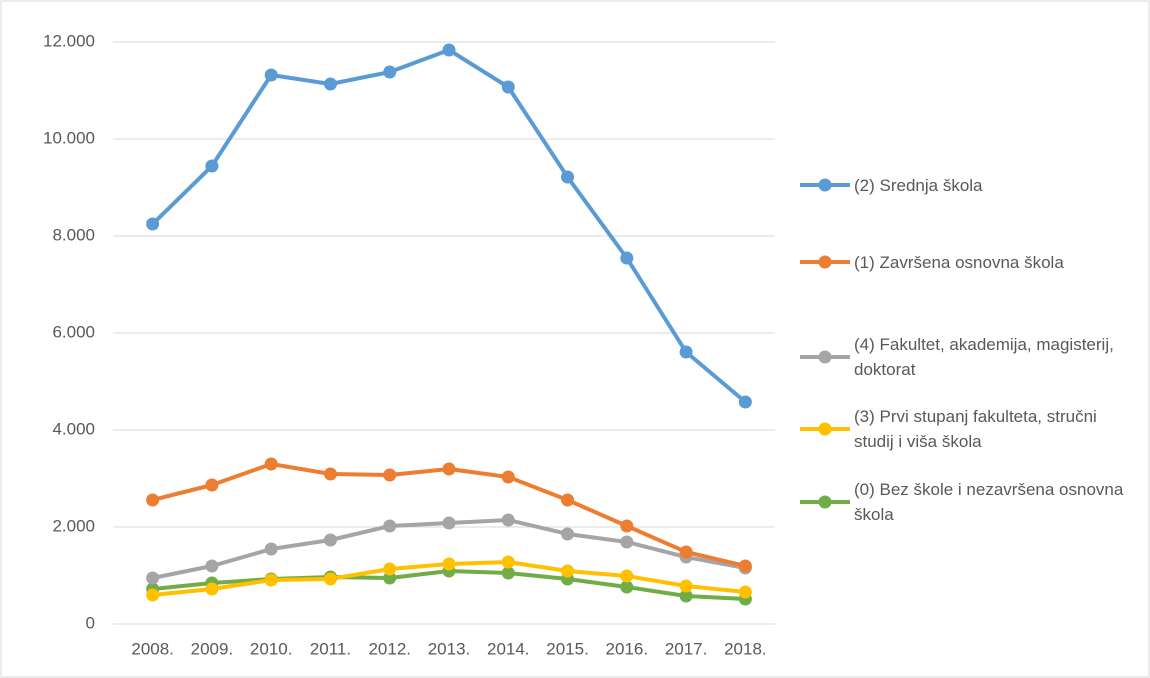 This screenshot has height=678, width=1150. I want to click on legend-item: (1) Završena osnovna škola, so click(970, 262).